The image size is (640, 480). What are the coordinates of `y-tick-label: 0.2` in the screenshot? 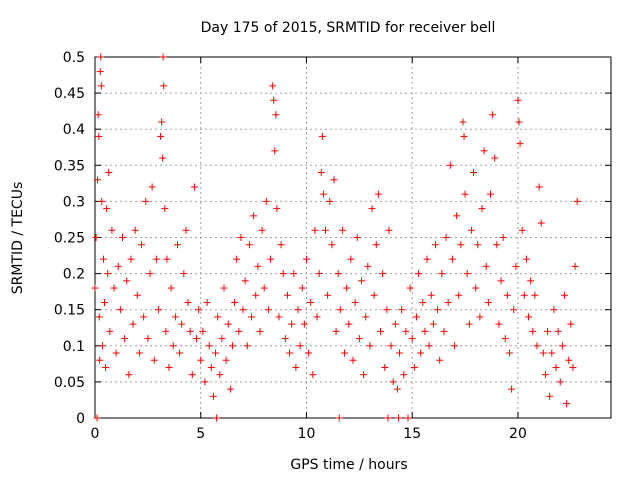 It's located at (74, 275).